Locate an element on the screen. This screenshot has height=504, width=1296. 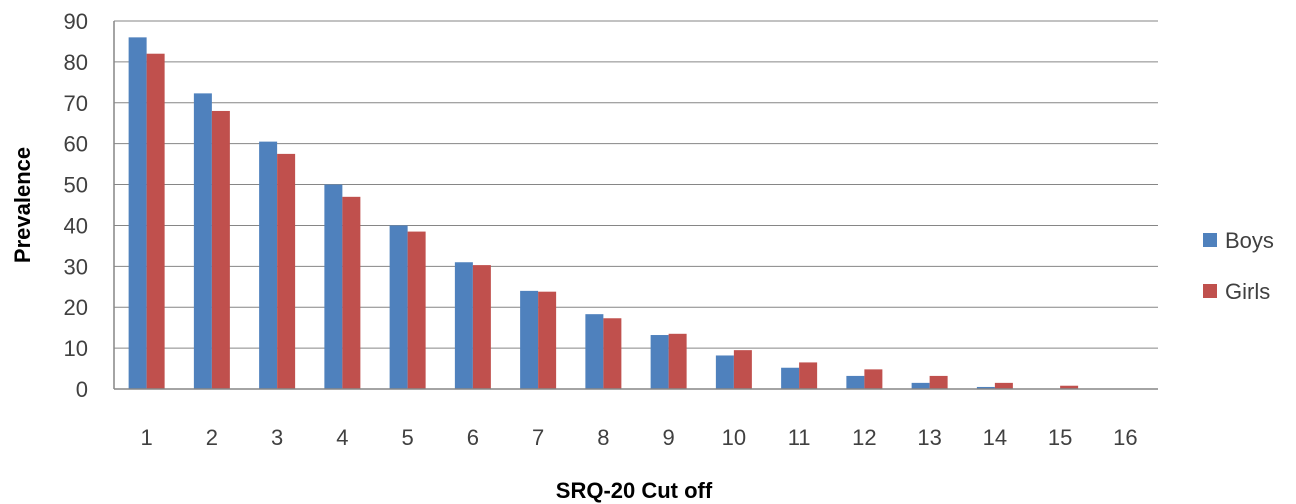
y-tick-label: 30 is located at coordinates (76, 266).